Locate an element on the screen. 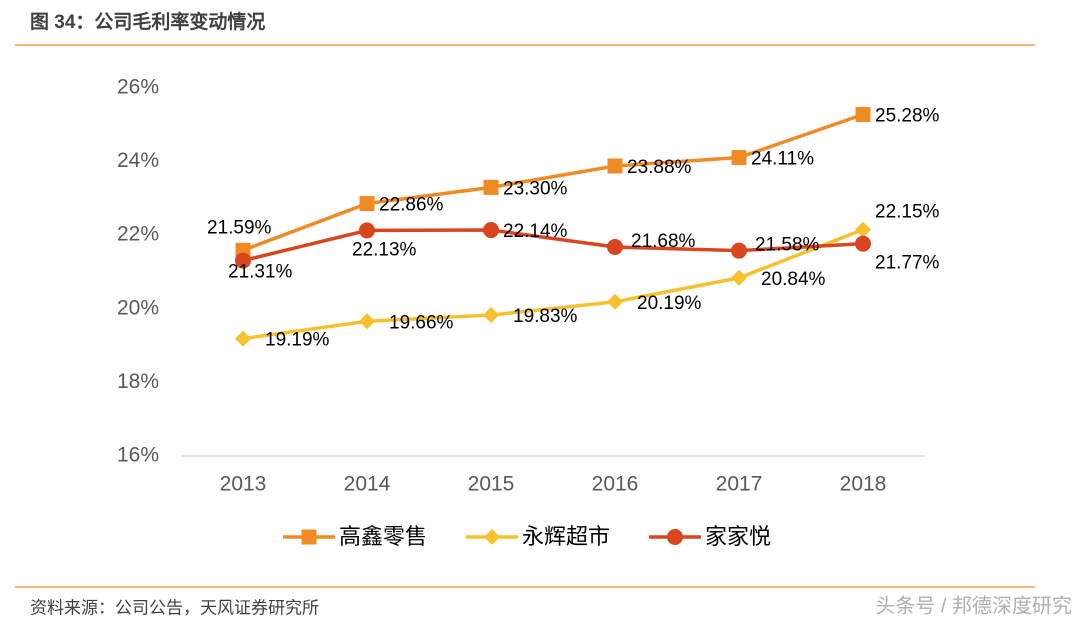 The height and width of the screenshot is (627, 1087). y-tick-label: 16% is located at coordinates (138, 455).